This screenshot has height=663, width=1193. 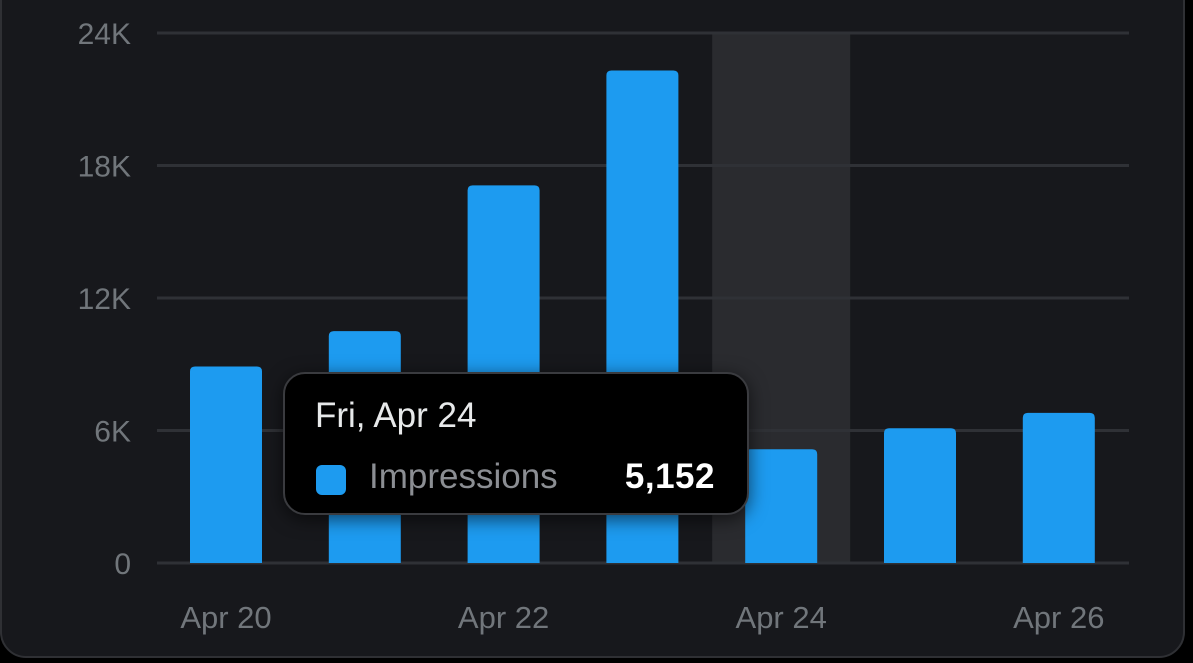 What do you see at coordinates (122, 564) in the screenshot?
I see `y-tick-label: 0` at bounding box center [122, 564].